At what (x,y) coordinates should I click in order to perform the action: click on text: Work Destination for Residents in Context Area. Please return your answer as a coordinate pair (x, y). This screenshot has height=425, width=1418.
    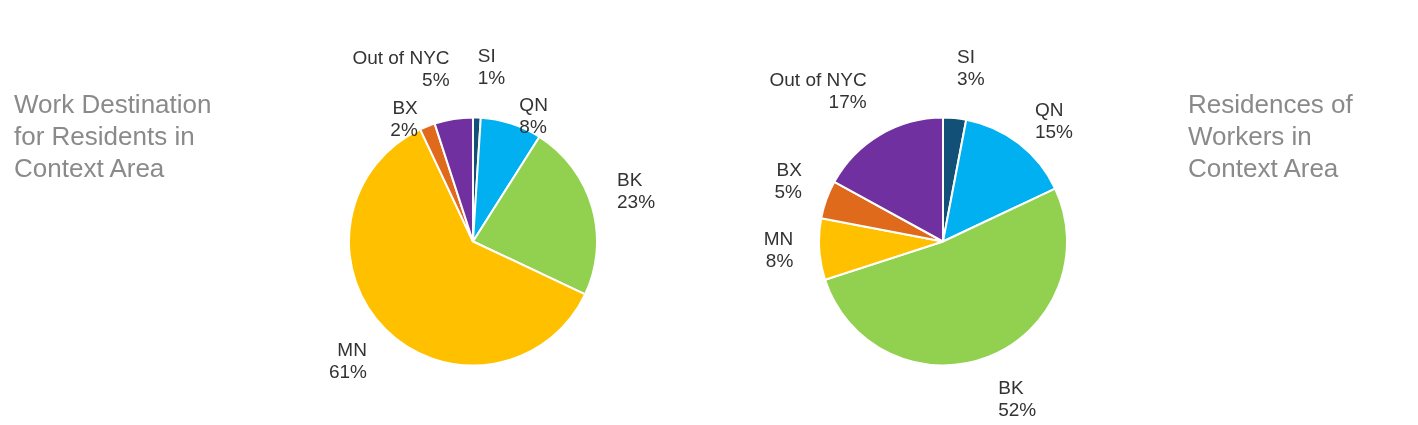
    Looking at the image, I should click on (113, 136).